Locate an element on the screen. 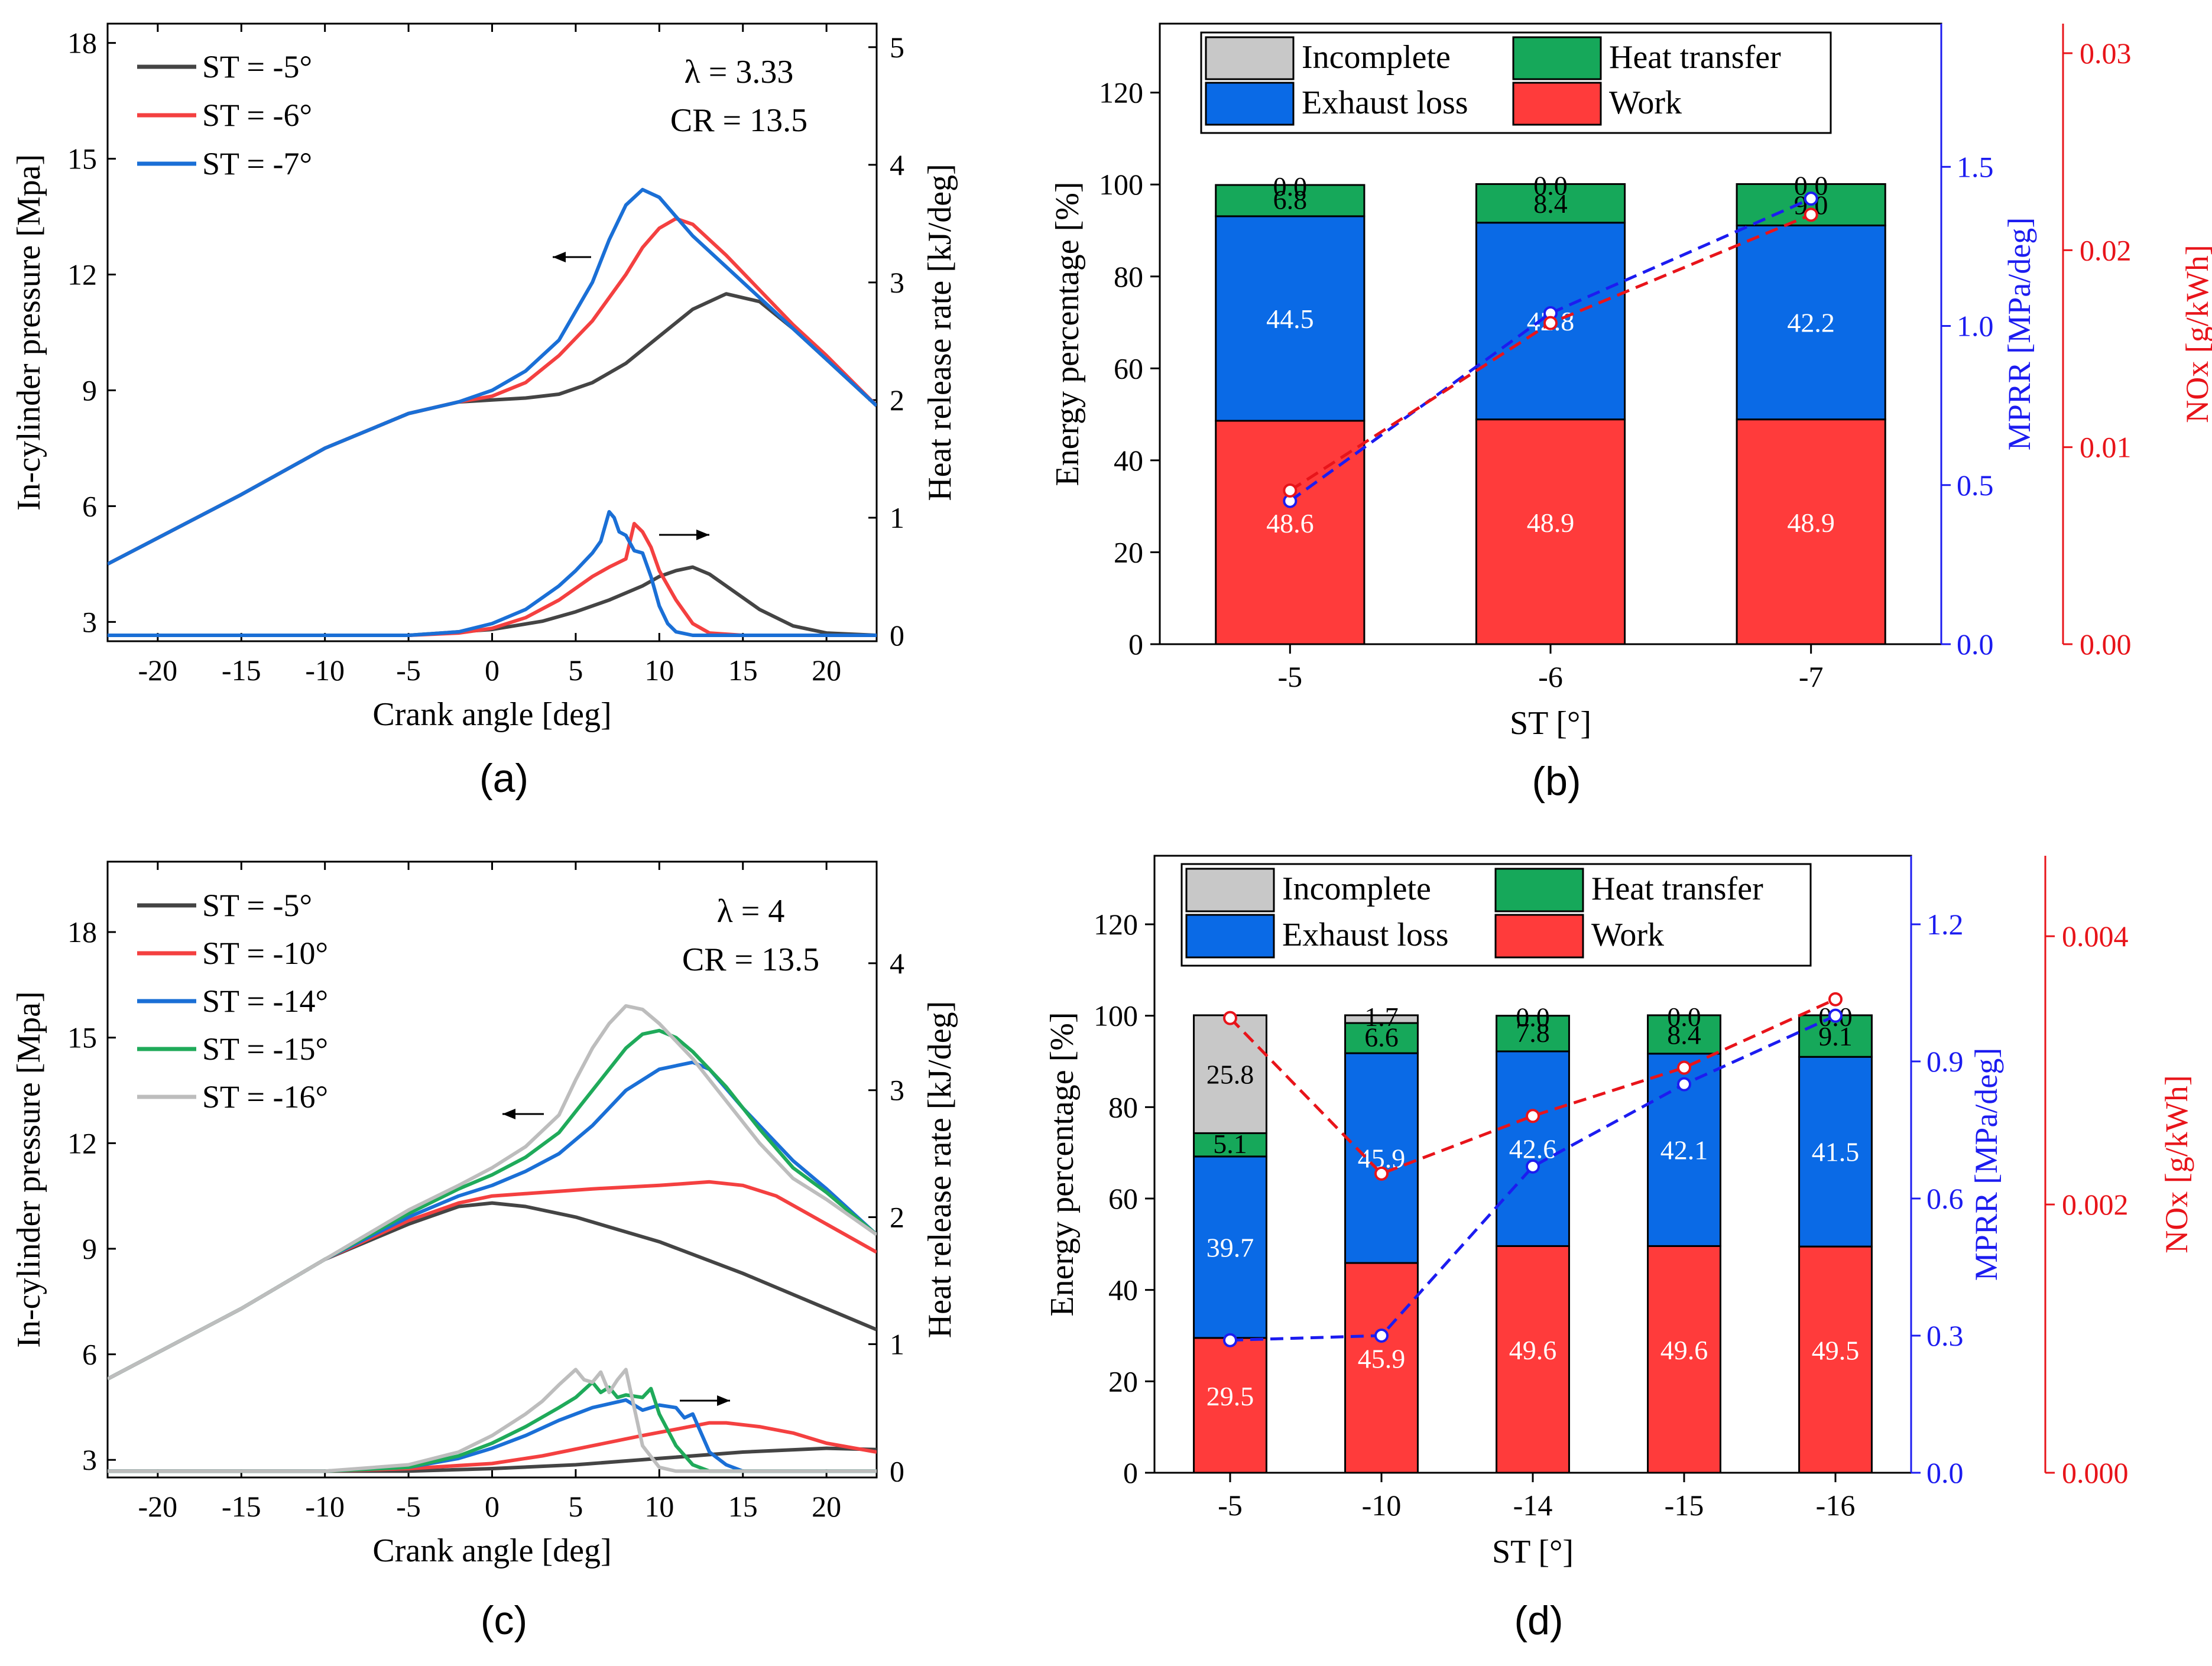 This screenshot has width=2212, height=1666. nox-tick-label: 0.00 is located at coordinates (2106, 644).